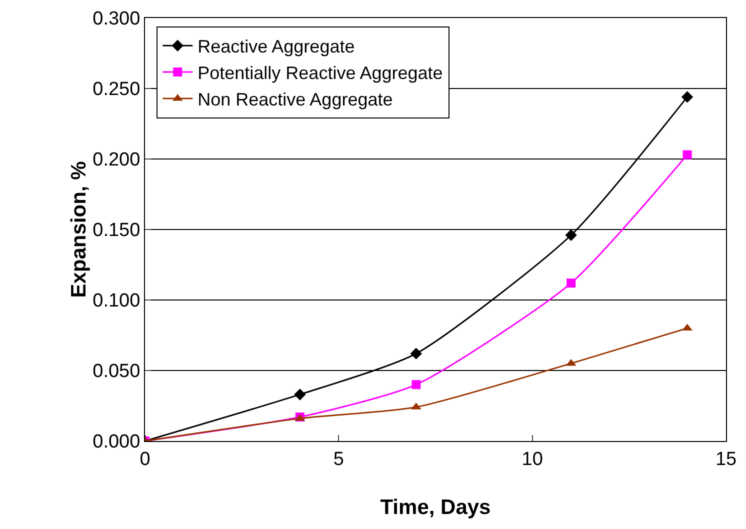  Describe the element at coordinates (79, 229) in the screenshot. I see `y-axis-title: Expansion, %` at that location.